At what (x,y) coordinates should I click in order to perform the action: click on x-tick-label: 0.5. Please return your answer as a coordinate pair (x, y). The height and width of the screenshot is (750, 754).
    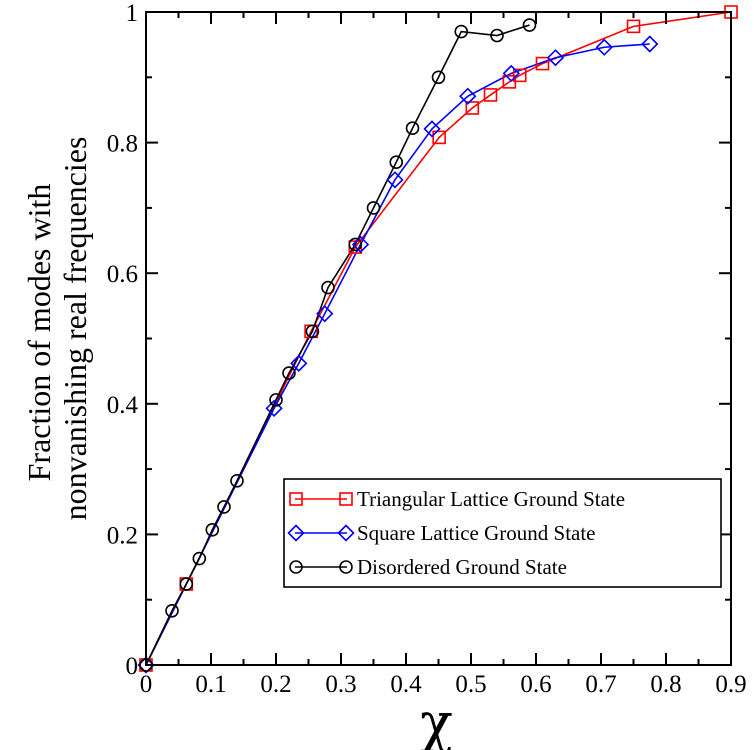
    Looking at the image, I should click on (470, 684).